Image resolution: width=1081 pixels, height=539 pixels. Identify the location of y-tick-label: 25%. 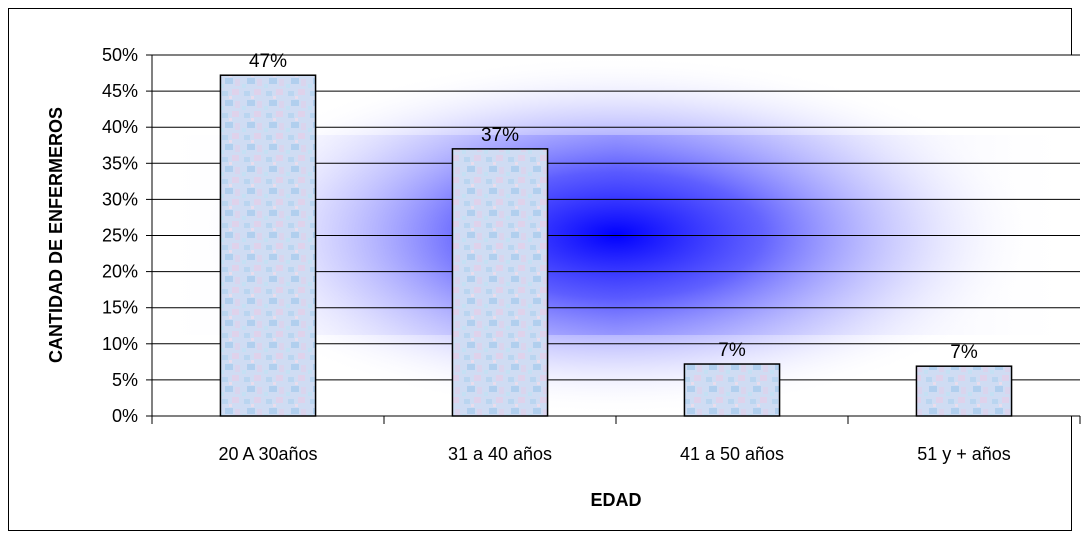
(120, 236).